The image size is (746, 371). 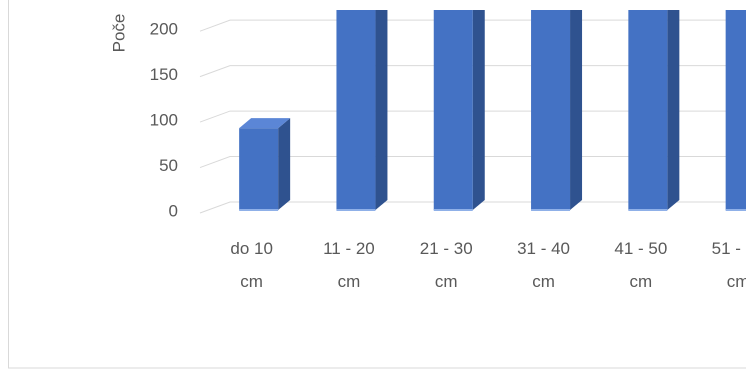 I want to click on y-tick-label: 0, so click(x=173, y=210).